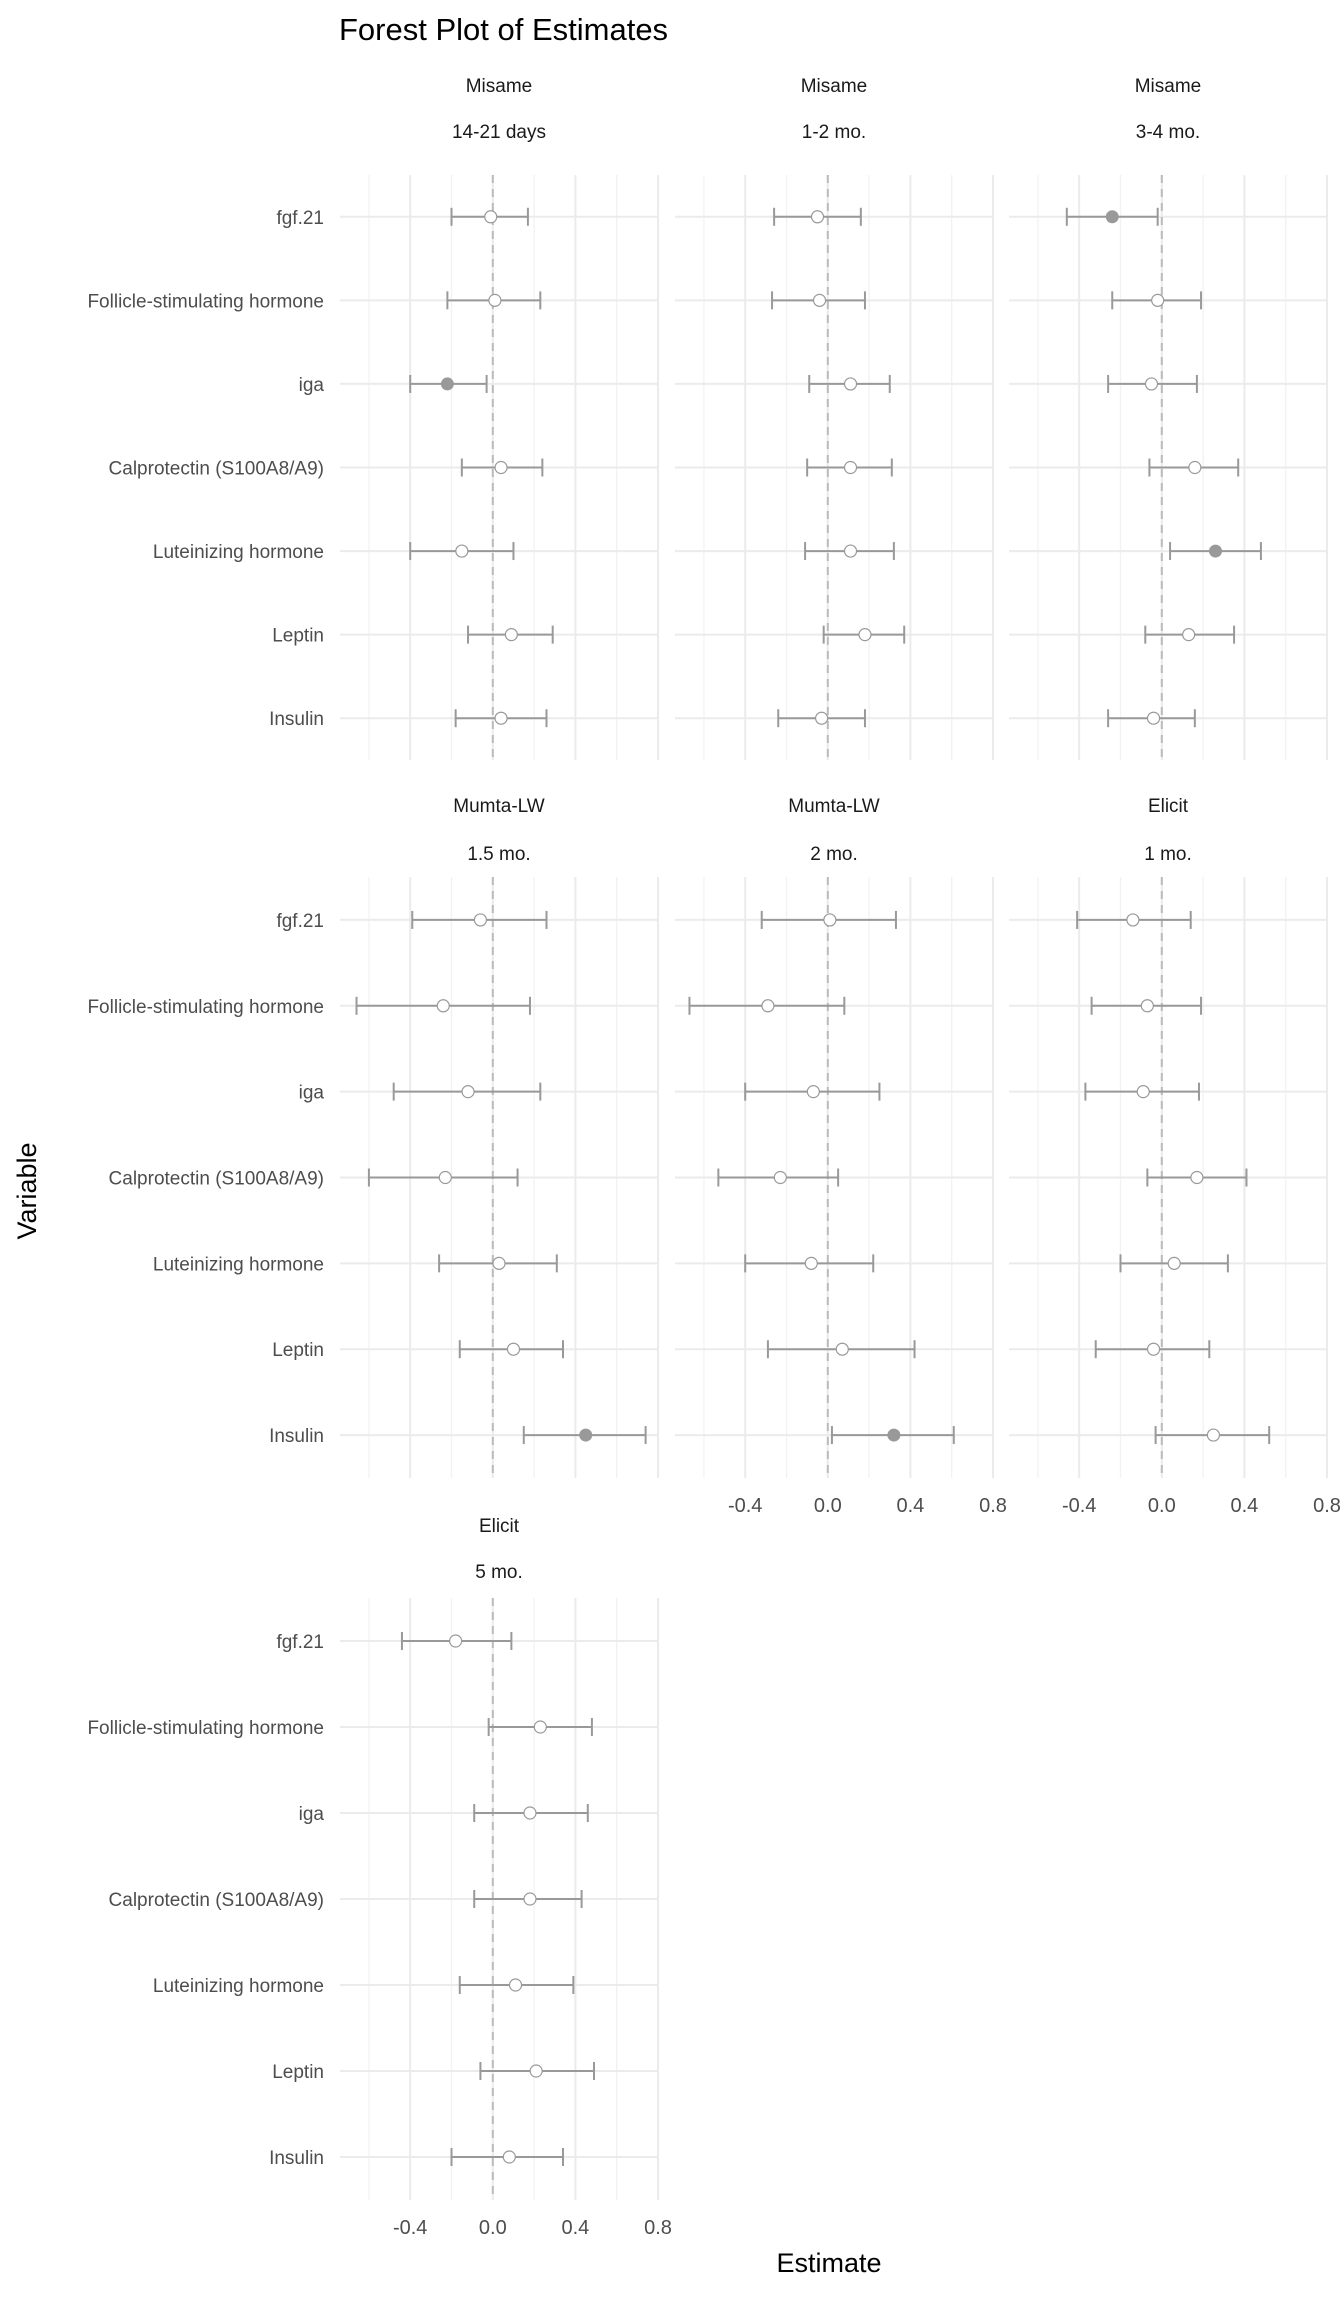  I want to click on panel-misame-2: Misame 3-4 mo., so click(1168, 418).